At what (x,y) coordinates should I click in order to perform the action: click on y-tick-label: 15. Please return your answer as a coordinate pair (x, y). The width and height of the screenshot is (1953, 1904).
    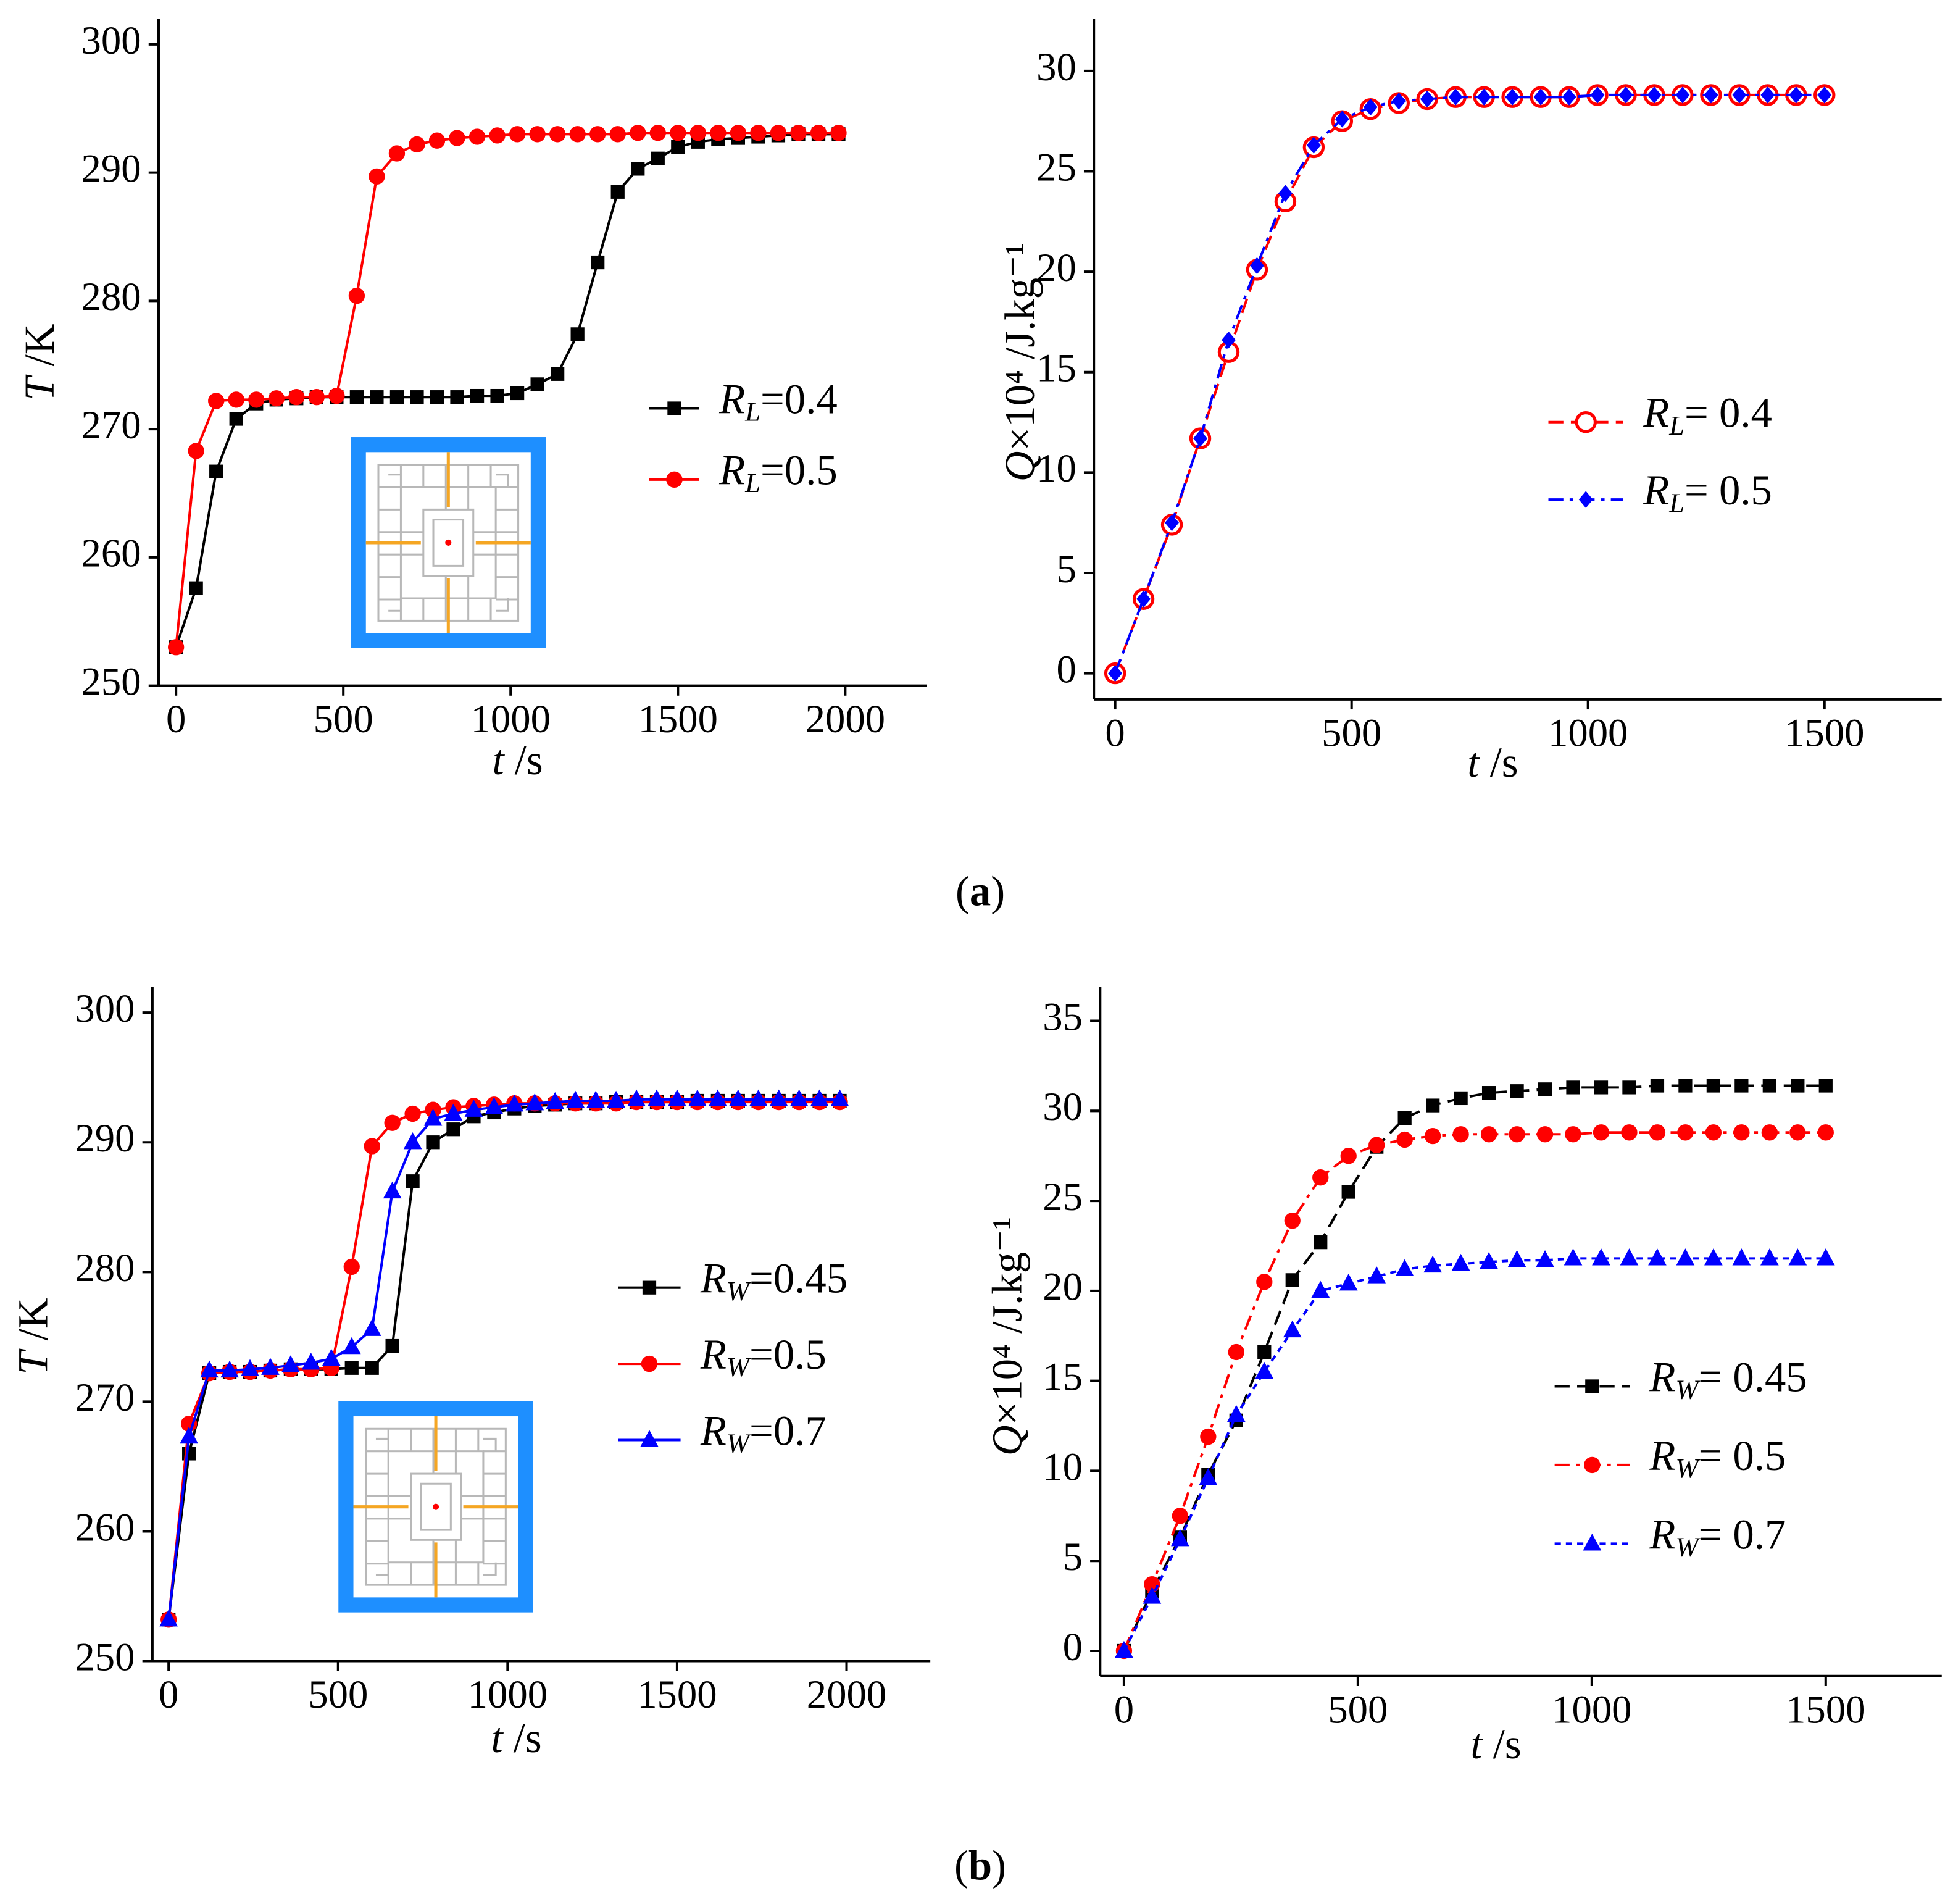
    Looking at the image, I should click on (1056, 369).